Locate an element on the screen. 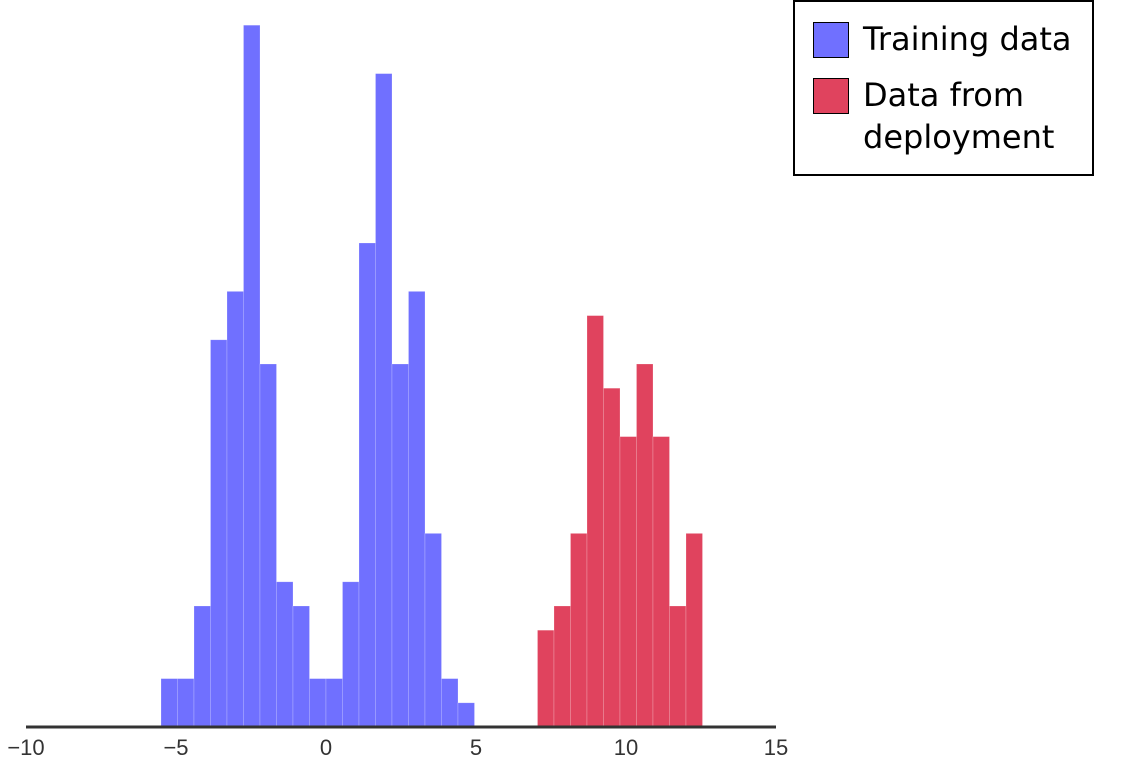  x-tick-label: −5 is located at coordinates (175, 746).